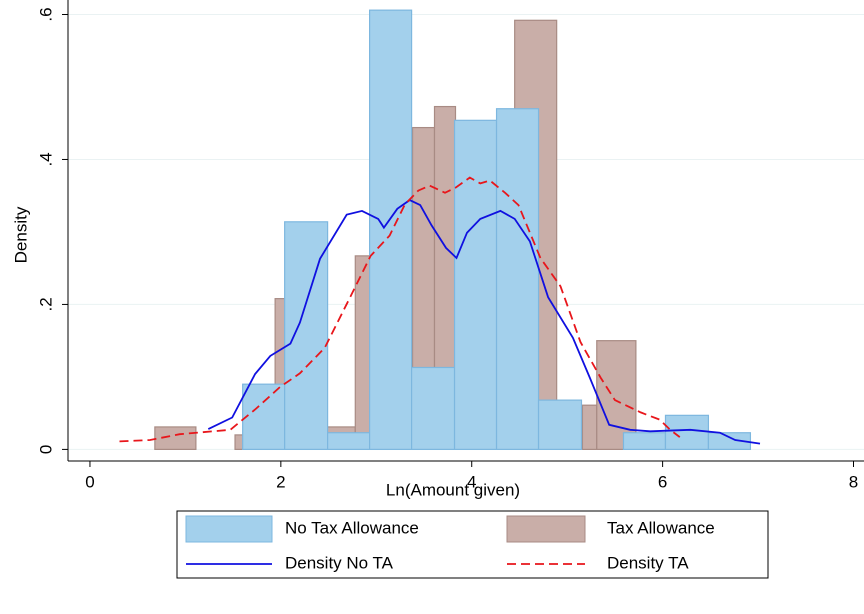  I want to click on y-tick-label: .4, so click(45, 159).